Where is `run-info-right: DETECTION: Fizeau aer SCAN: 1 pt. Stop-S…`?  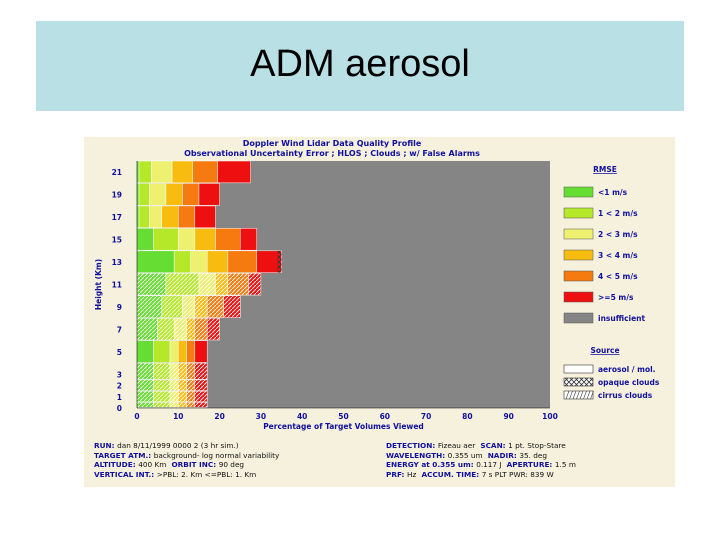 run-info-right: DETECTION: Fizeau aer SCAN: 1 pt. Stop-S… is located at coordinates (481, 460).